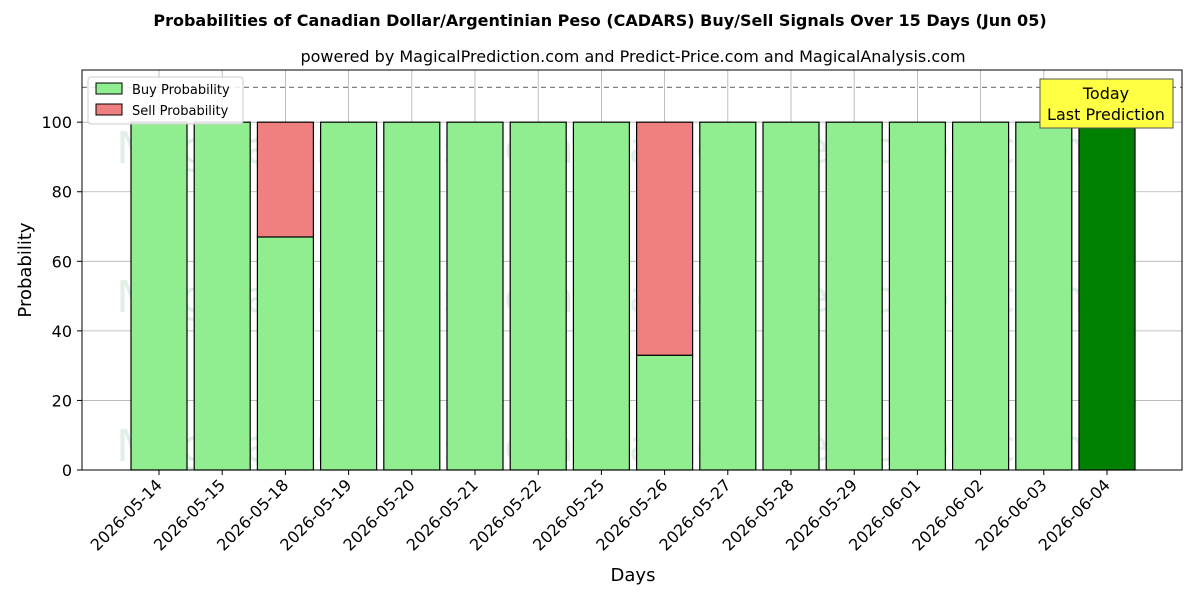 This screenshot has height=600, width=1200. Describe the element at coordinates (109, 109) in the screenshot. I see `legend-swatch-sell` at that location.